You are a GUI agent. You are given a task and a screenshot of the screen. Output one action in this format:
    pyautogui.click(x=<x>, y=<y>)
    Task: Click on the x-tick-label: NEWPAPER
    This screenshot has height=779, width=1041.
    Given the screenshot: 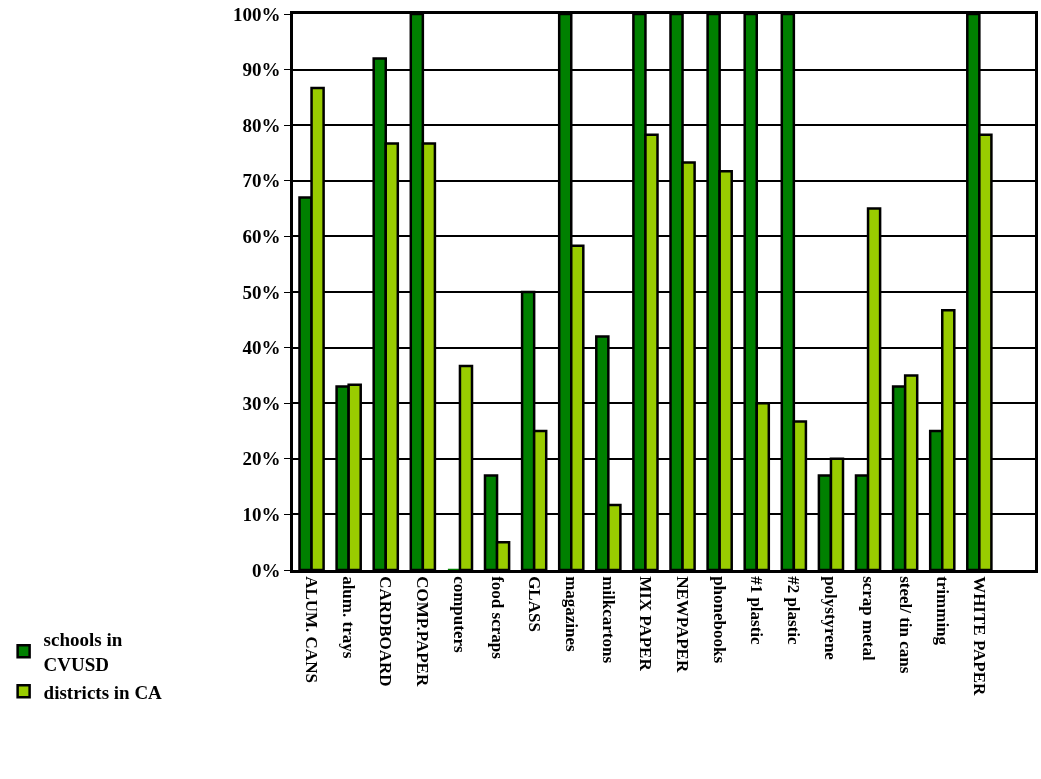 What is the action you would take?
    pyautogui.click(x=683, y=624)
    